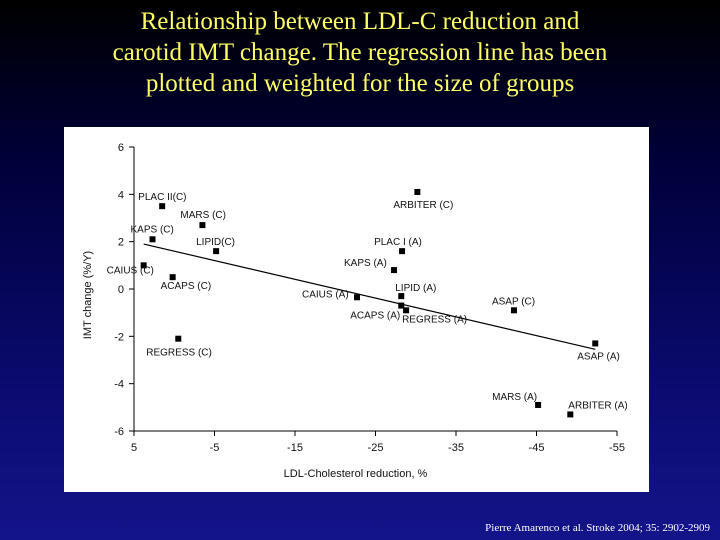 Image resolution: width=720 pixels, height=540 pixels. I want to click on data-point-label: ARBITER (C), so click(423, 205).